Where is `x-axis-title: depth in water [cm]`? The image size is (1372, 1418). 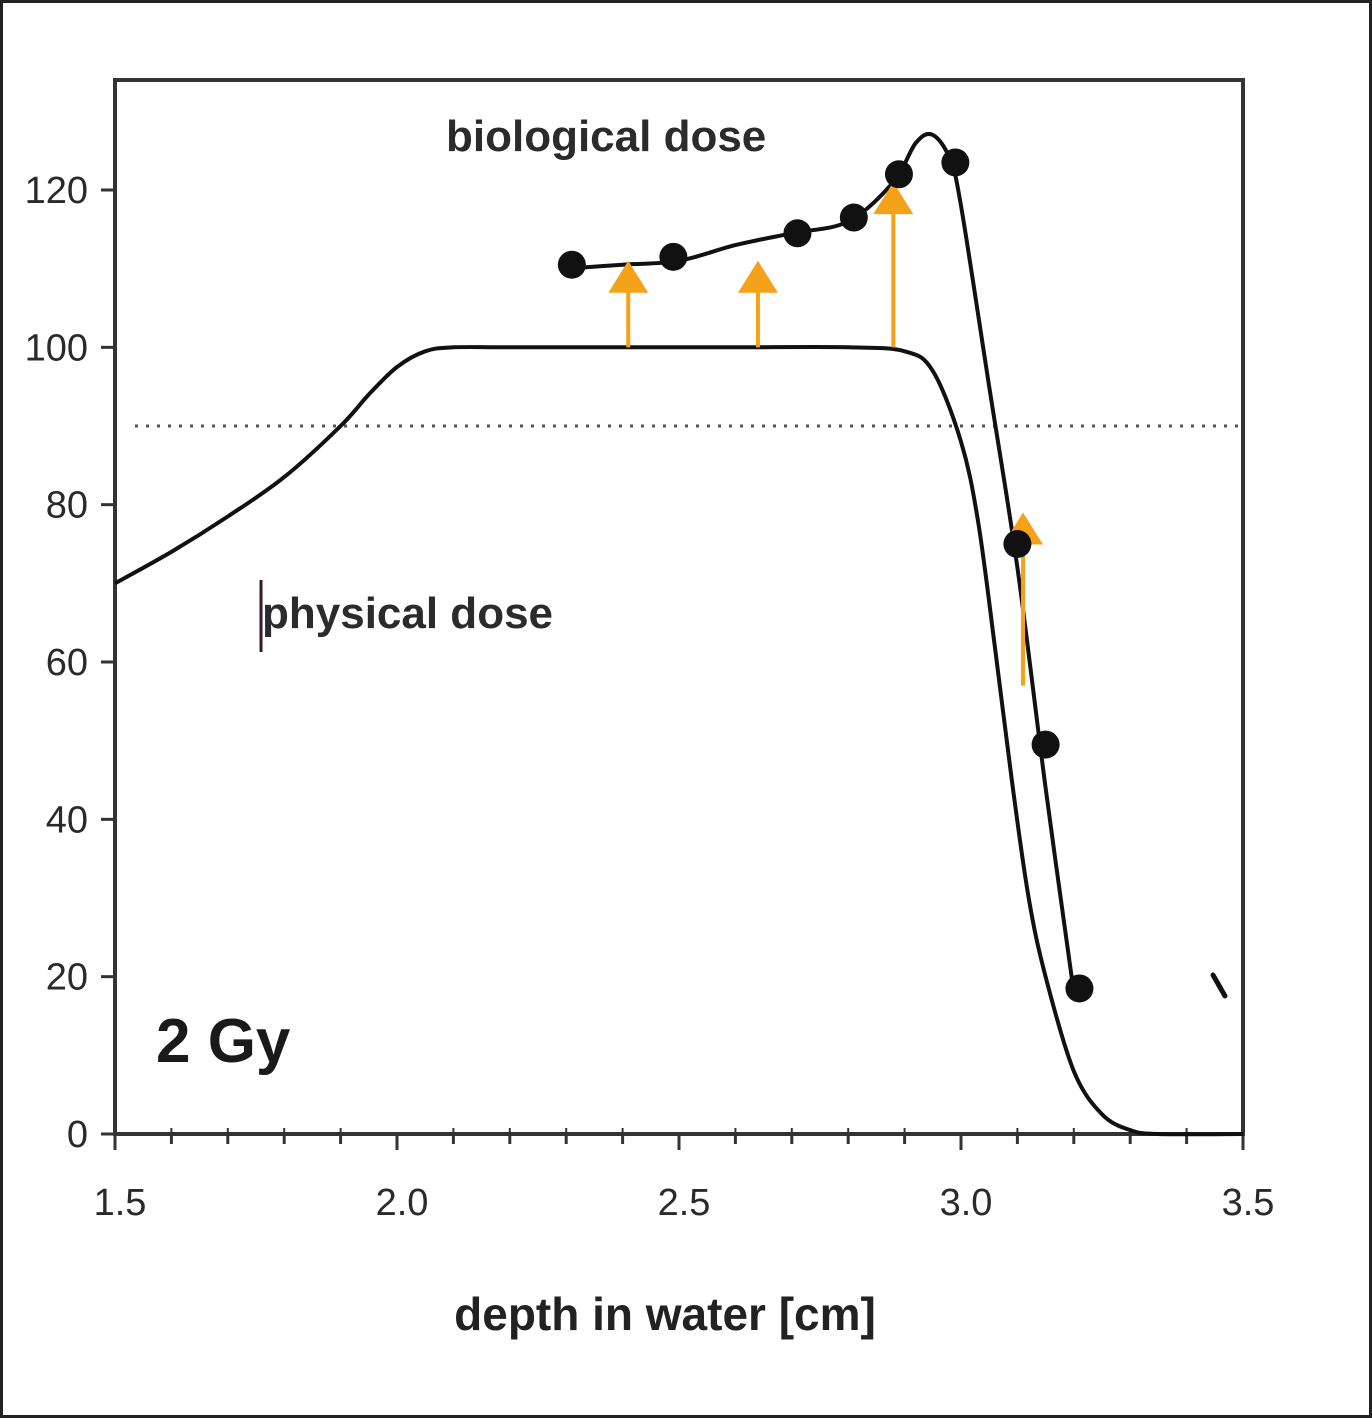
x-axis-title: depth in water [cm] is located at coordinates (665, 1314).